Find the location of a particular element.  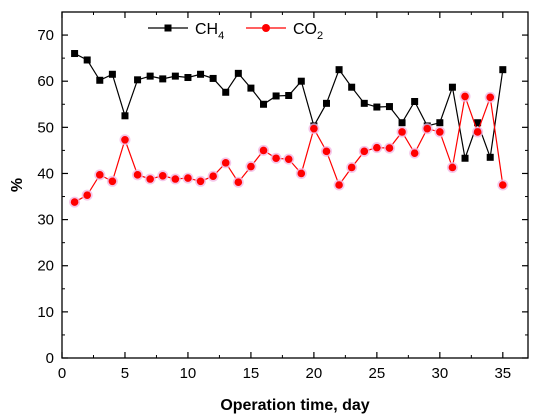

y-tick-label: 0 is located at coordinates (50, 358).